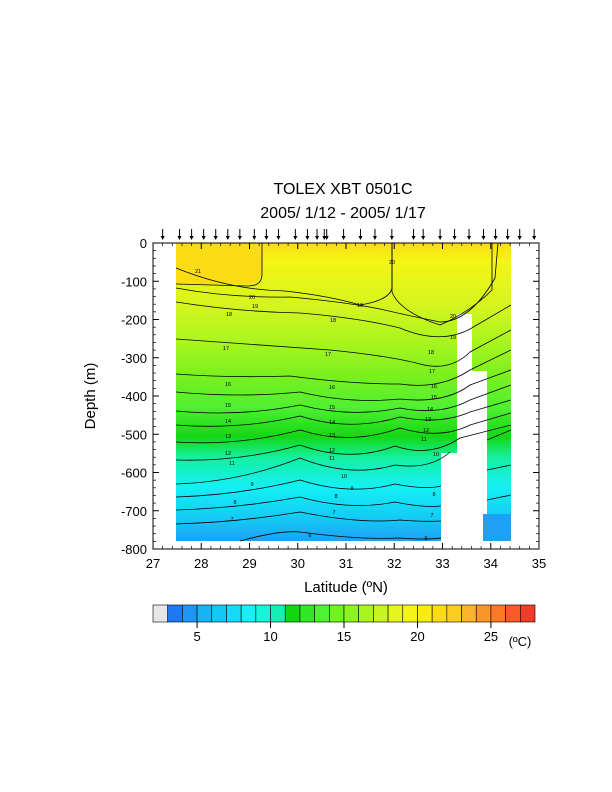  Describe the element at coordinates (201, 563) in the screenshot. I see `x-tick-label: 28` at that location.